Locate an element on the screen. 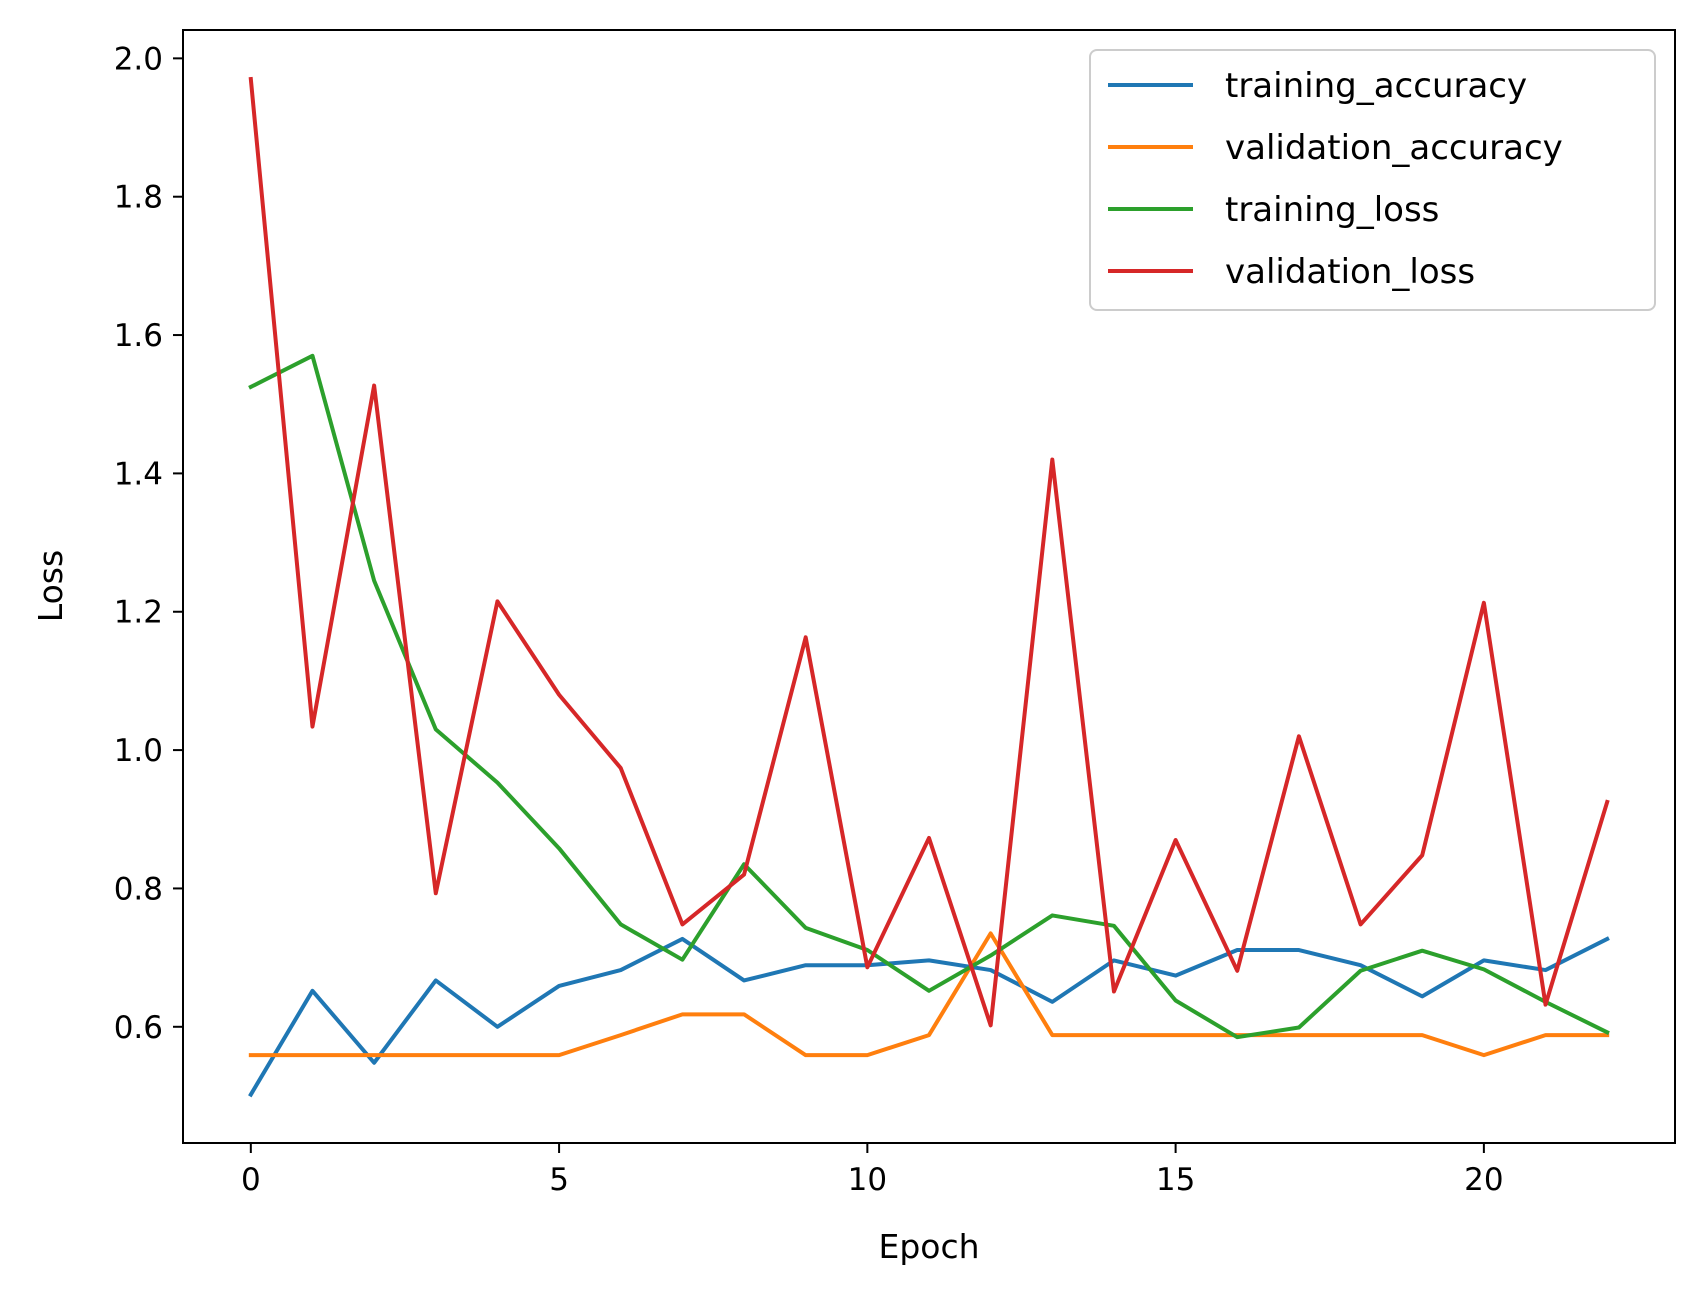 The width and height of the screenshot is (1700, 1298). y-tick-label: 0.6 is located at coordinates (138, 1028).